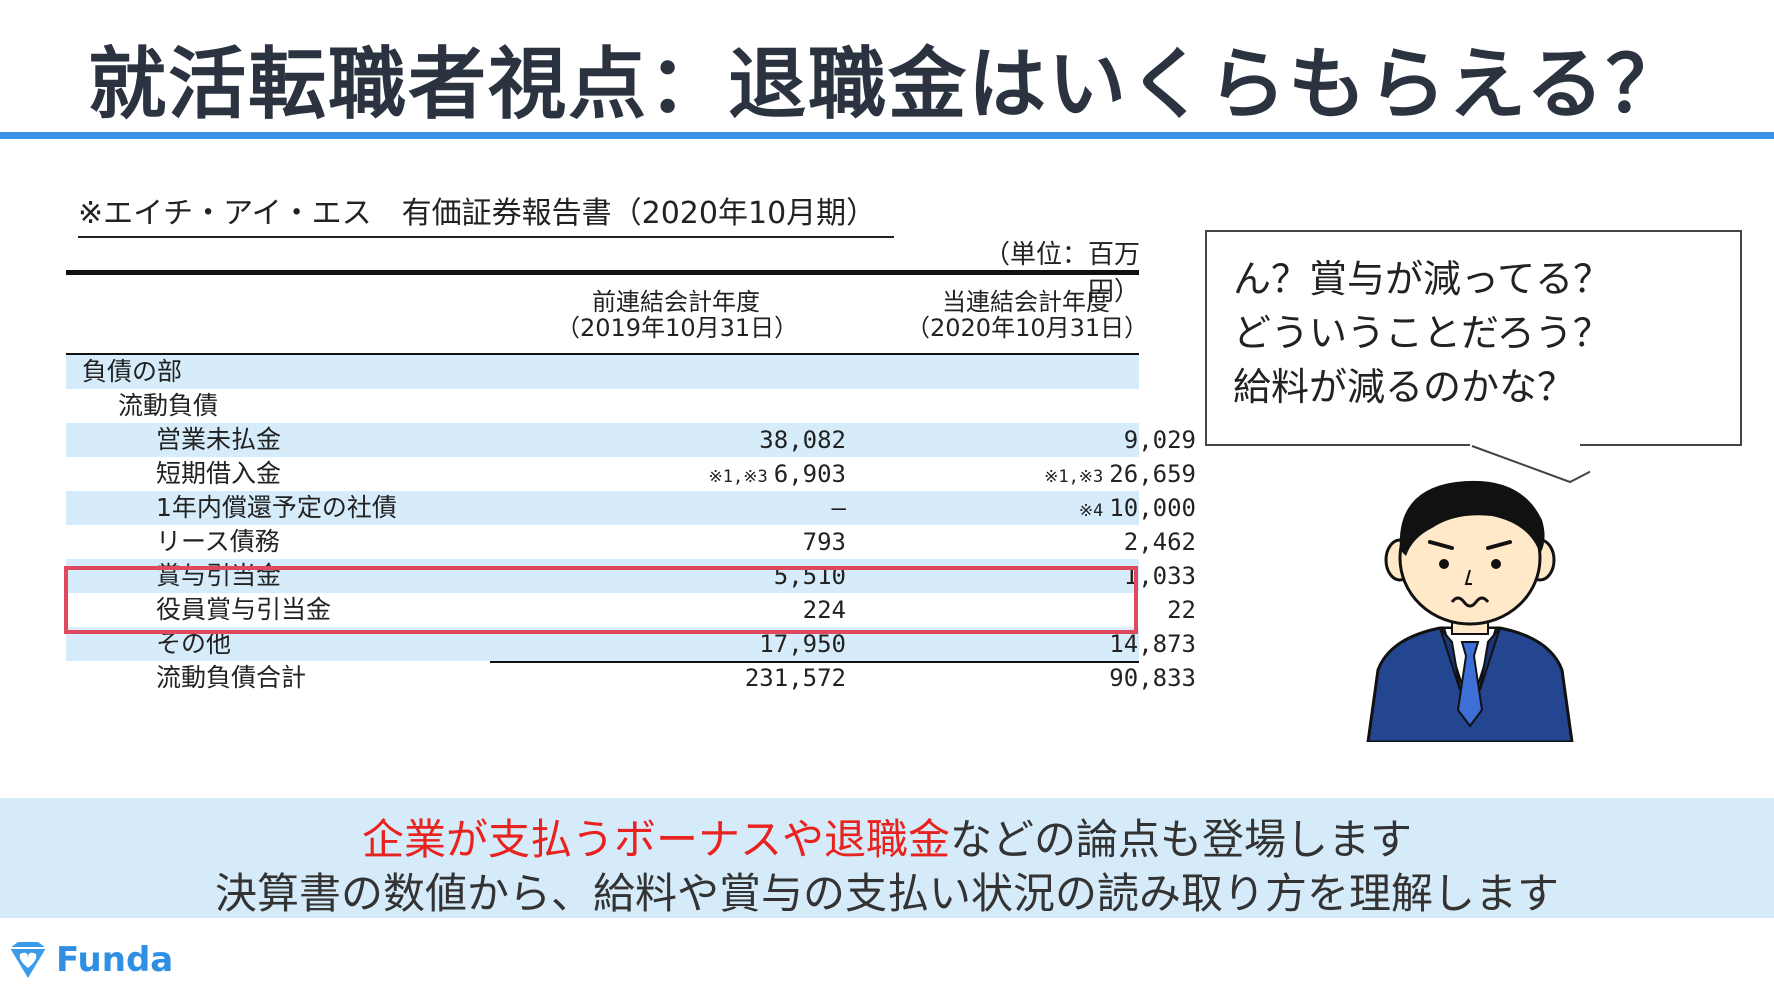  Describe the element at coordinates (795, 678) in the screenshot. I see `row-value-prev: 231,572` at that location.